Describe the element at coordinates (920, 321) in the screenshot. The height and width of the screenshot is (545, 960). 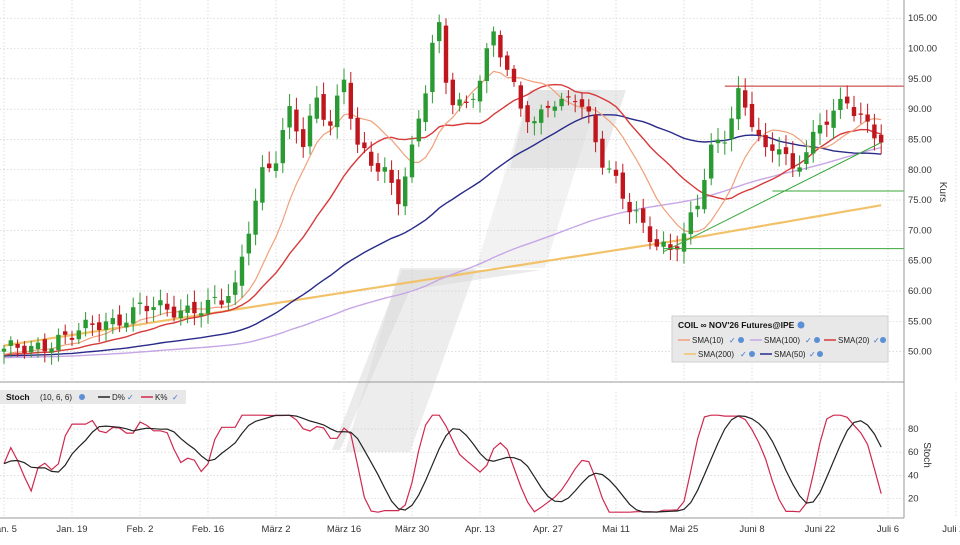
I see `y-tick-label: 55.00` at that location.